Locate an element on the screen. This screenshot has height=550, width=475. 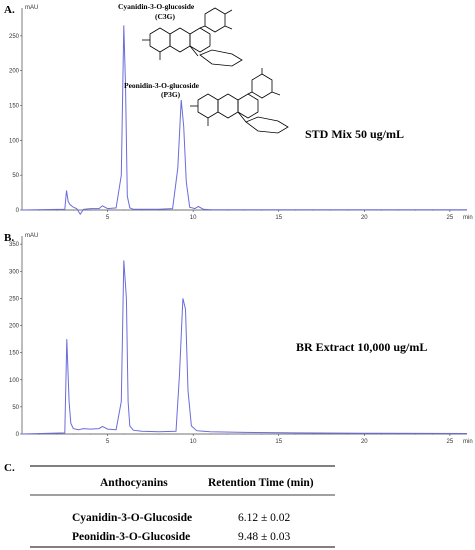
table-row-time-2: 9.48 ± 0.03 is located at coordinates (264, 537).